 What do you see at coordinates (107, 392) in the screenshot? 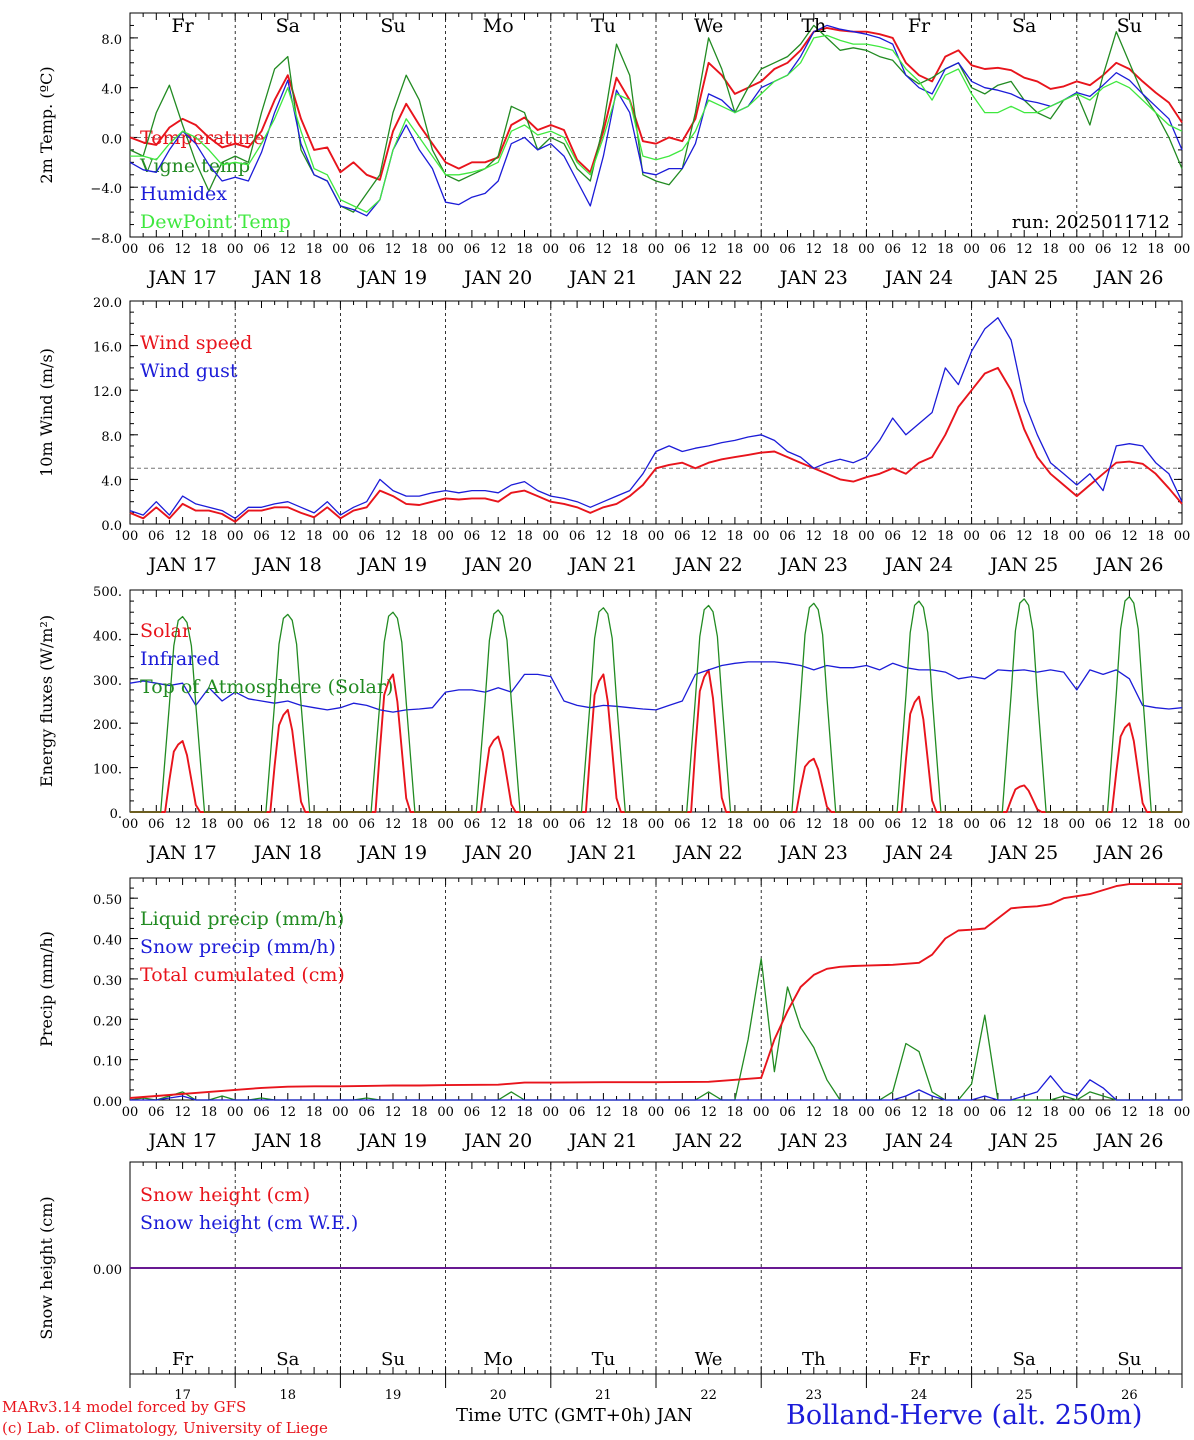
I see `y-tick-label: 12.0` at bounding box center [107, 392].